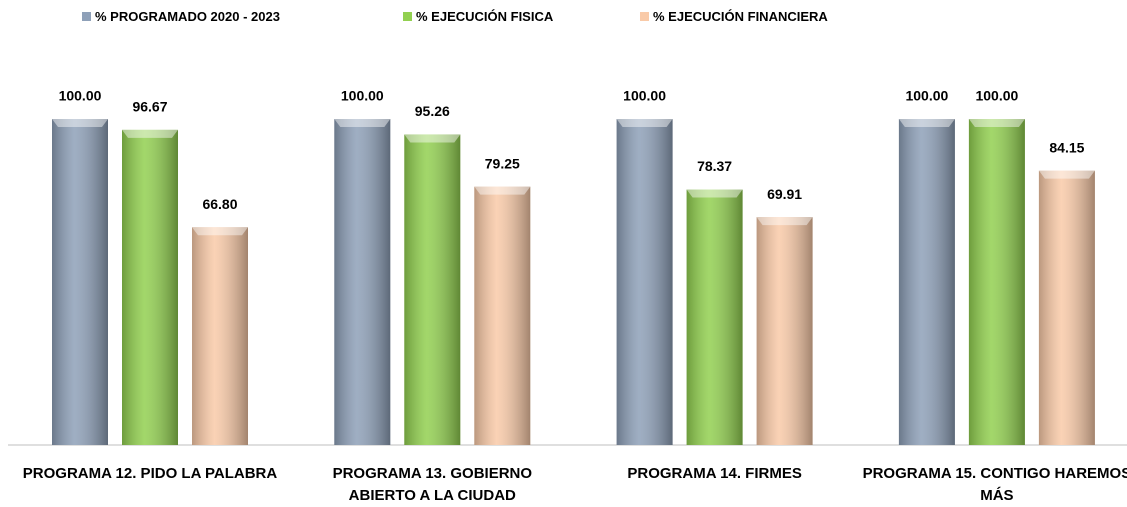  What do you see at coordinates (150, 473) in the screenshot?
I see `x-tick-label: PROGRAMA 12. PIDO LA PALABRA` at bounding box center [150, 473].